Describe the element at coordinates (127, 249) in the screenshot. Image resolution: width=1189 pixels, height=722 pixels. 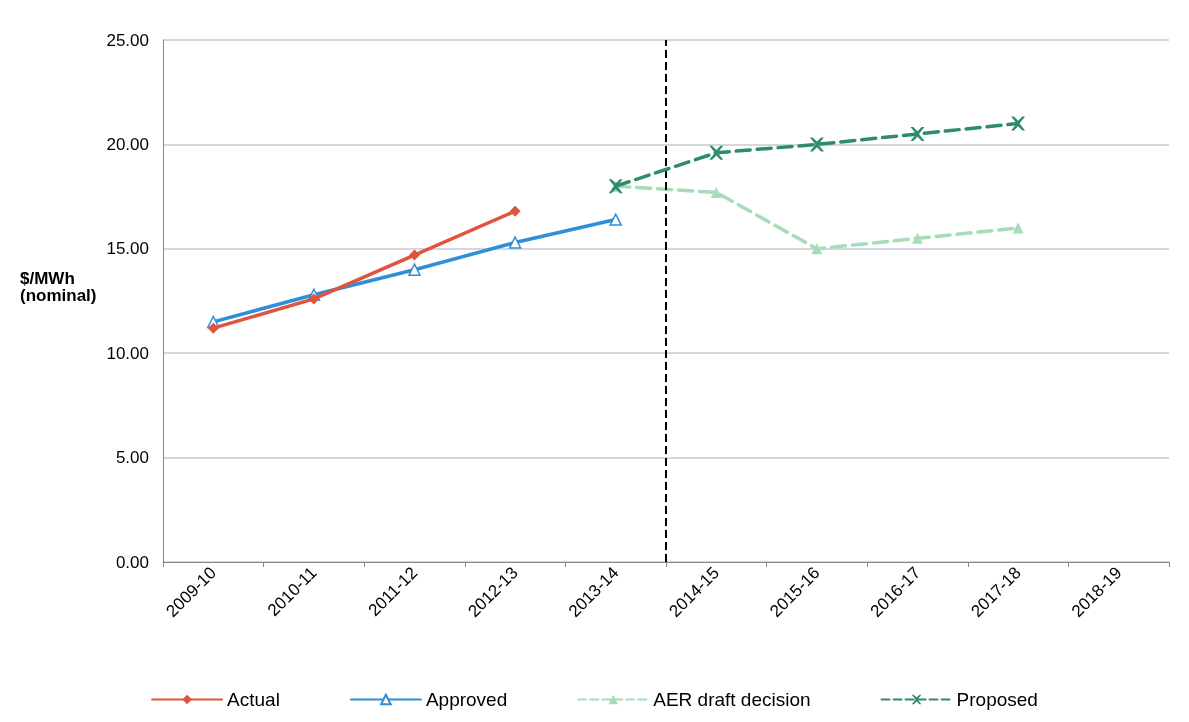
I see `y-tick-label: 15.00` at that location.